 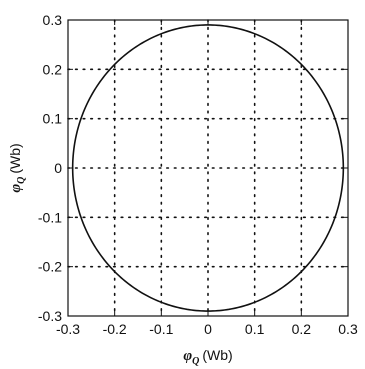 I want to click on y-tick-label: 0, so click(x=58, y=168).